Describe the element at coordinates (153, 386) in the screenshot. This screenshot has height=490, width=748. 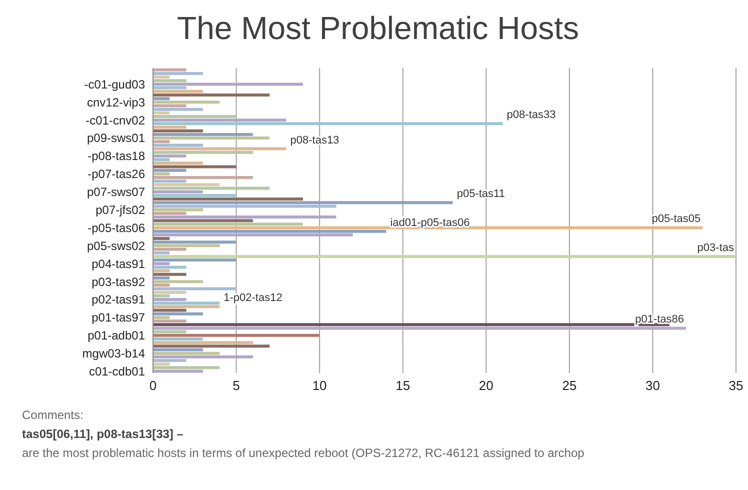
I see `x-tick-label: 0` at that location.